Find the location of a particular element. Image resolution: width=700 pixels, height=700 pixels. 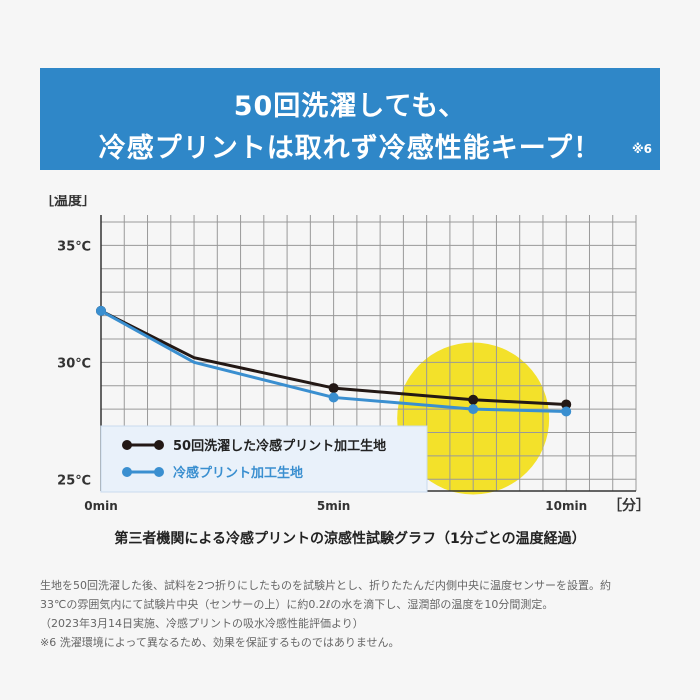

headline-line-1: 50回洗濯しても、 is located at coordinates (350, 106).